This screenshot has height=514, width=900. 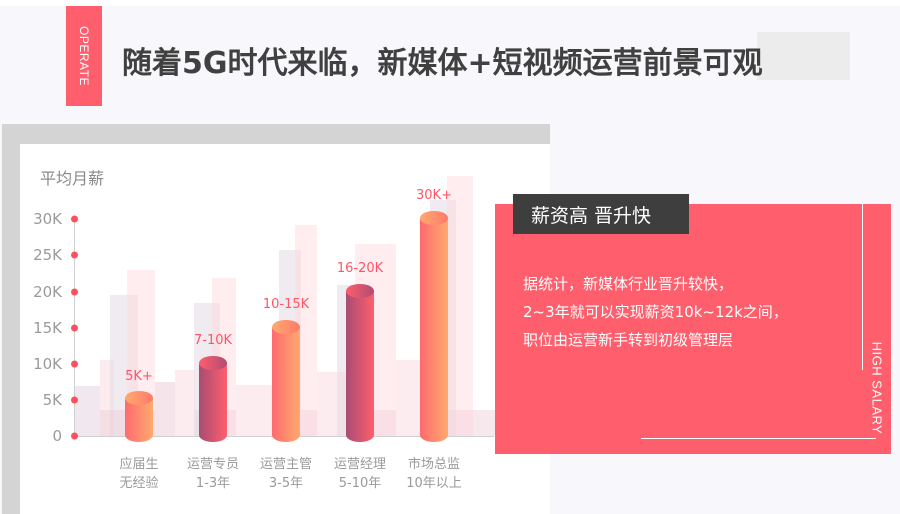 What do you see at coordinates (47, 219) in the screenshot?
I see `y-tick: 30K` at bounding box center [47, 219].